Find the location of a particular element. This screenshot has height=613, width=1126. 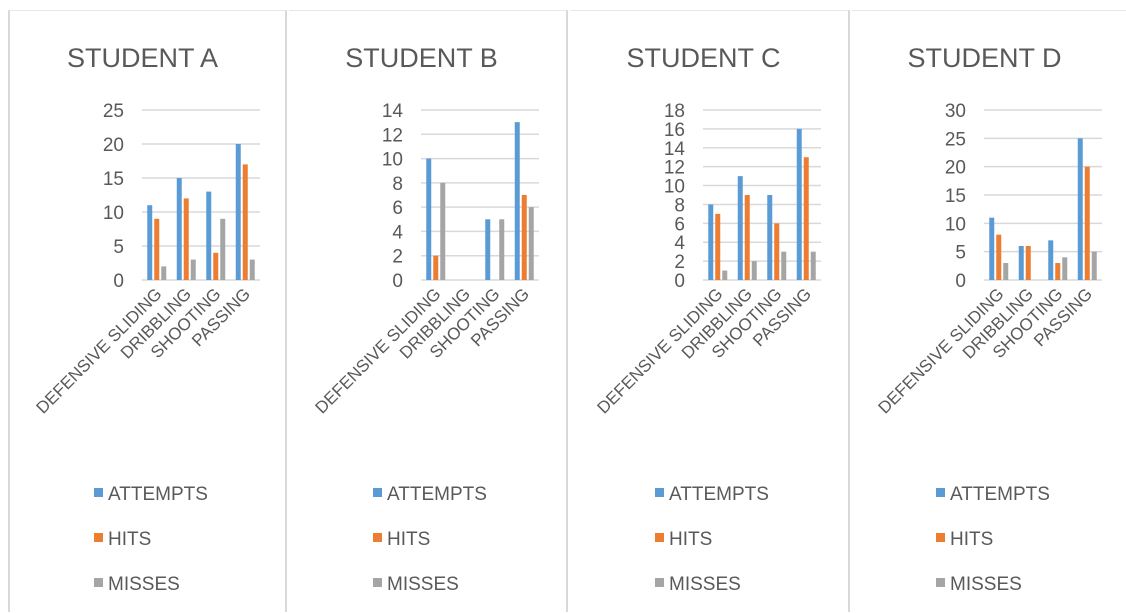

chart-title: STUDENT B is located at coordinates (421, 58).